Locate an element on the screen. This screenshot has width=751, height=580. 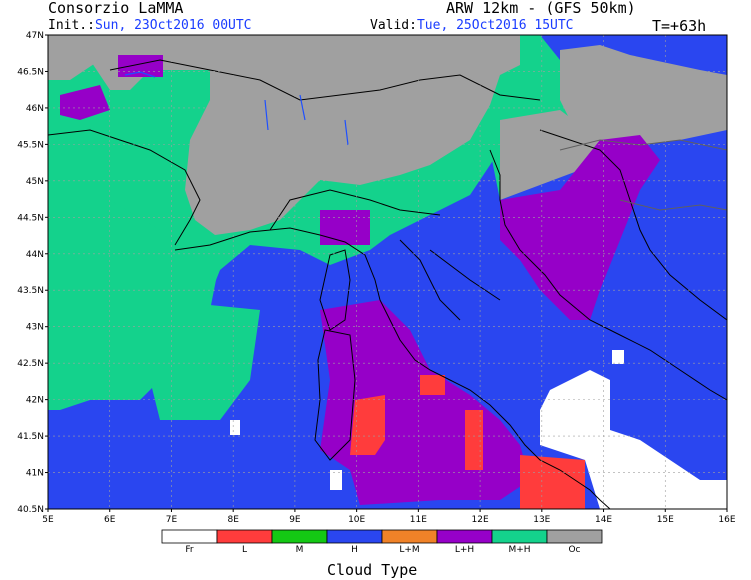
legend-label: M is located at coordinates (299, 550).